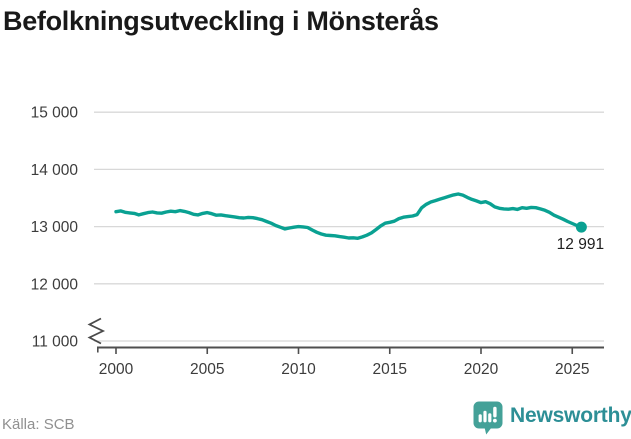 The width and height of the screenshot is (631, 439). I want to click on brand-wordmark: Newsworthy, so click(570, 415).